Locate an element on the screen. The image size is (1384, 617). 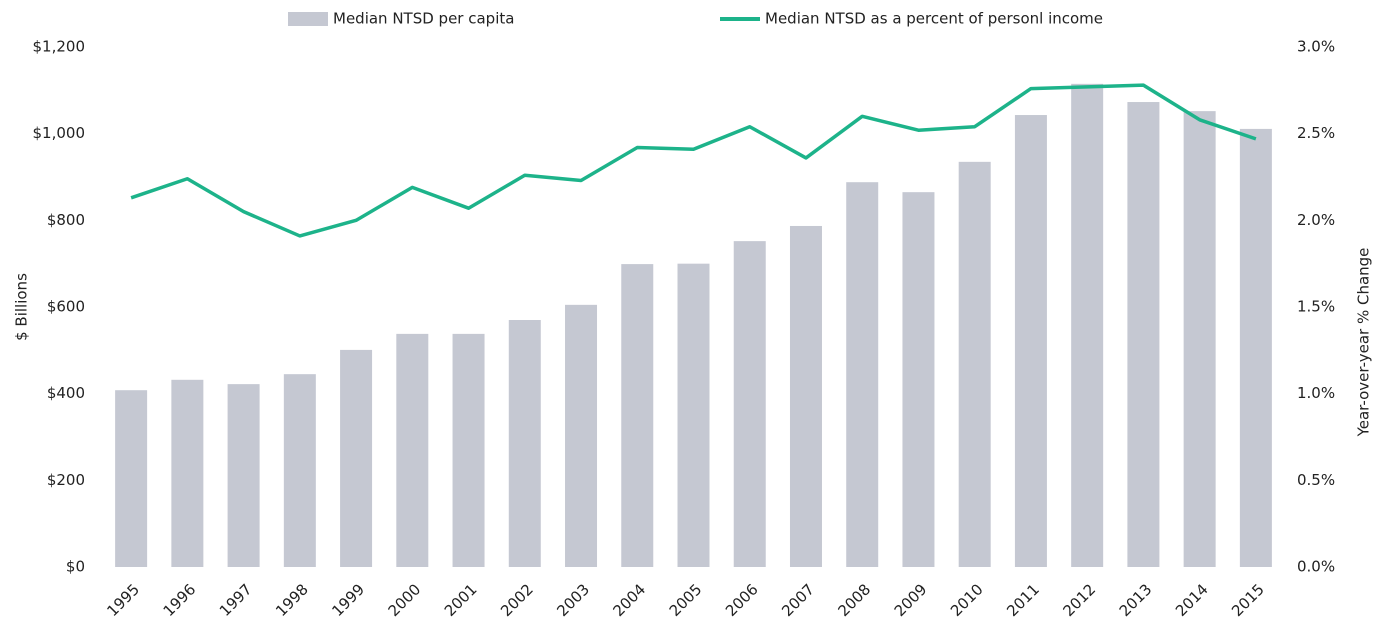
x-tick-label: 2011 is located at coordinates (1023, 598).